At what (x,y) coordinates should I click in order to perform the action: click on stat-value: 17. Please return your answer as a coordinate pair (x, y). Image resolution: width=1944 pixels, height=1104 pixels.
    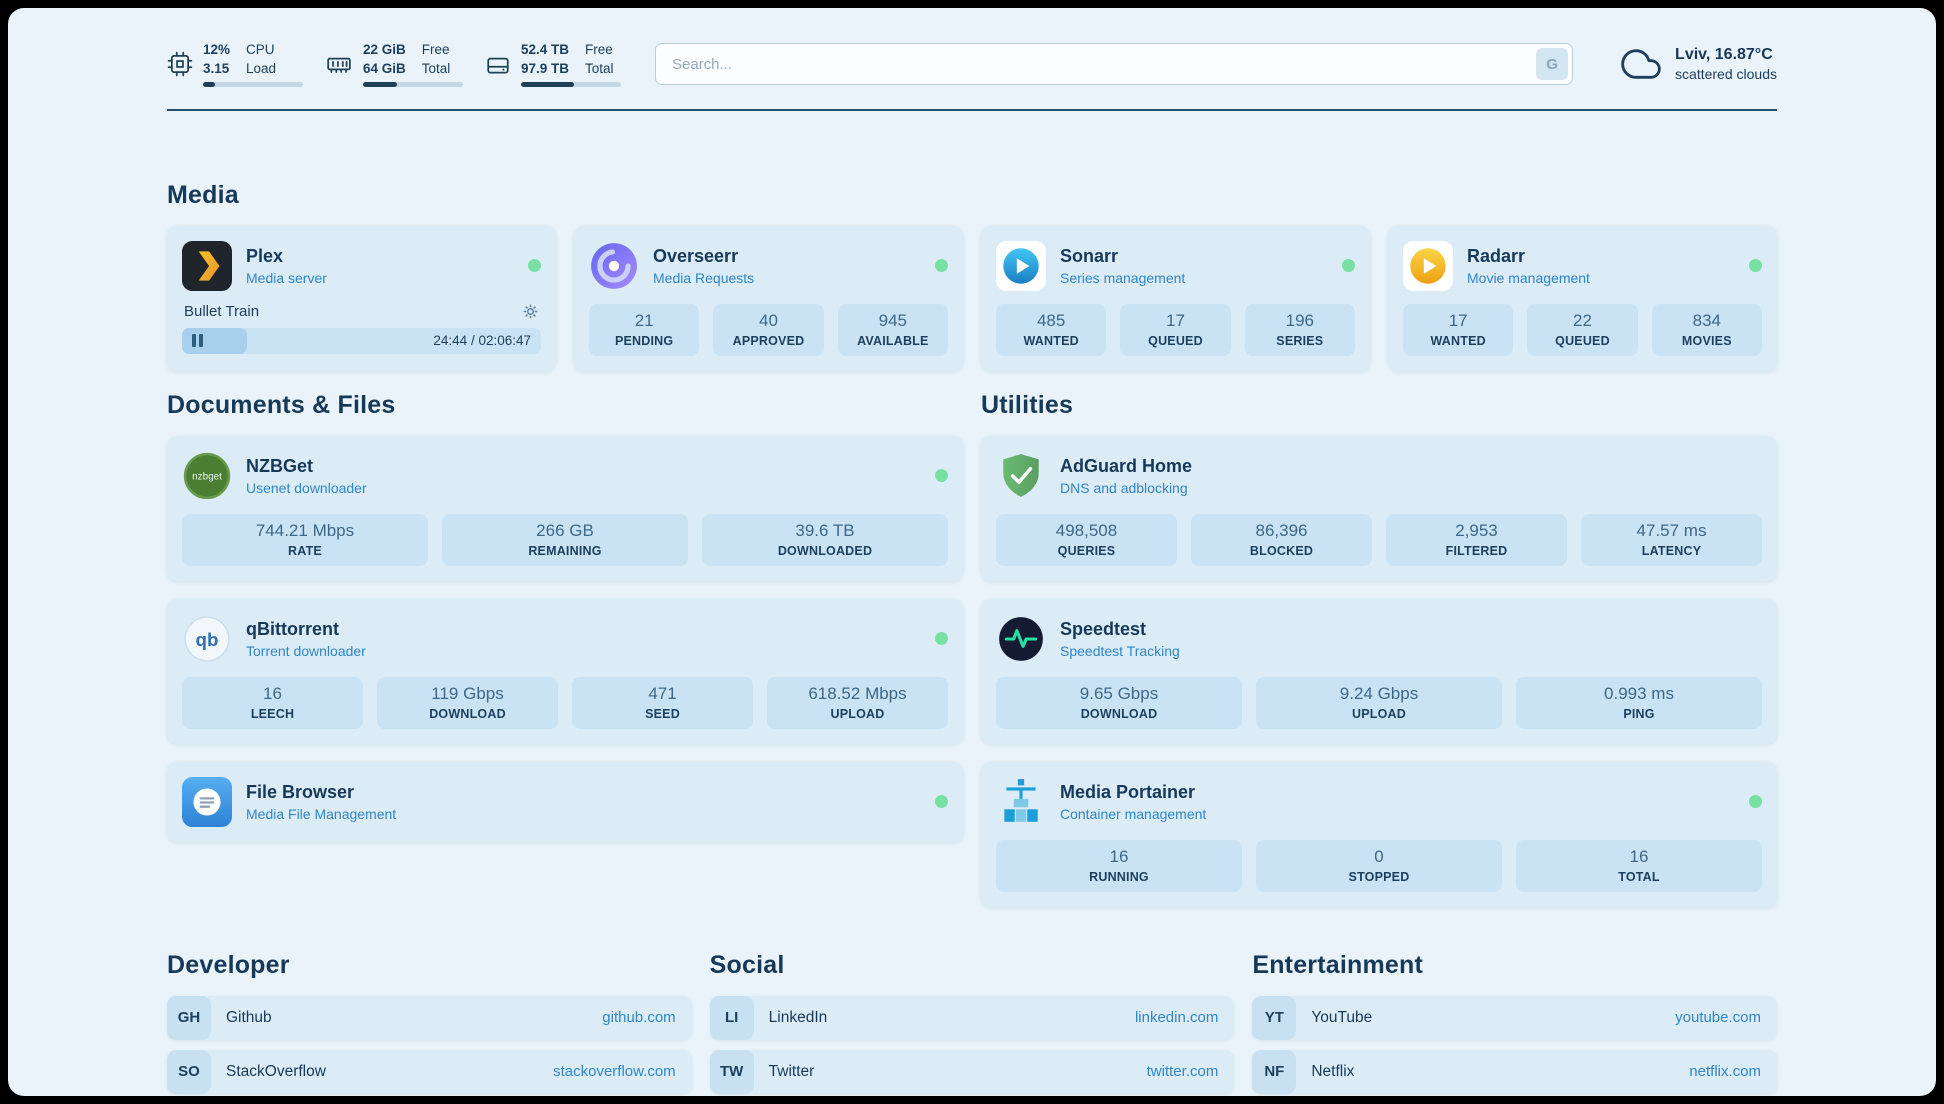
    Looking at the image, I should click on (1175, 320).